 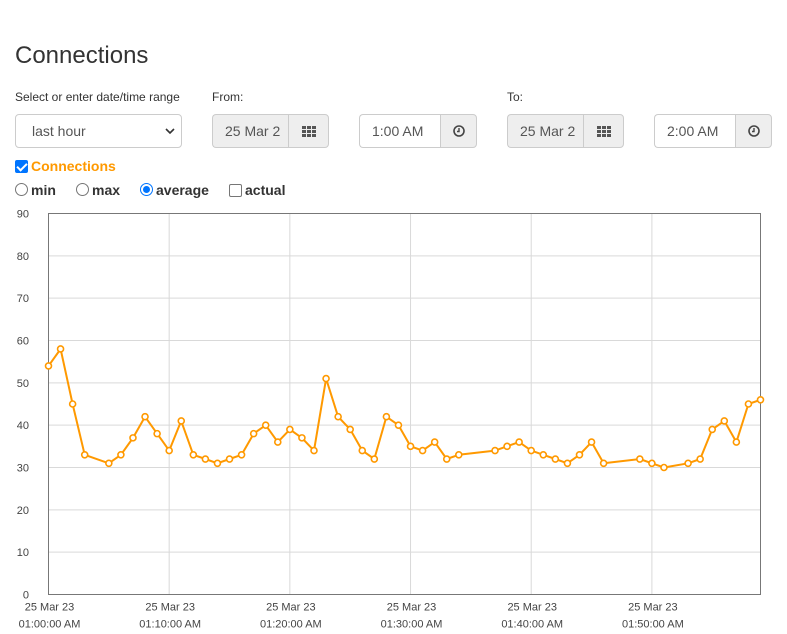 I want to click on clock-icon, so click(x=458, y=131).